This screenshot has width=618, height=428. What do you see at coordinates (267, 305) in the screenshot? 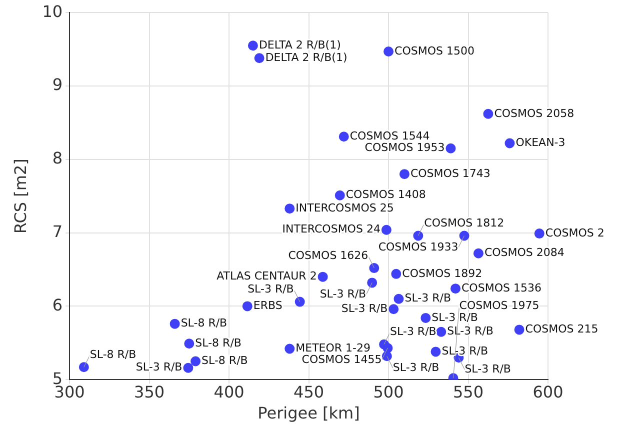
I see `data-label: ERBS` at bounding box center [267, 305].